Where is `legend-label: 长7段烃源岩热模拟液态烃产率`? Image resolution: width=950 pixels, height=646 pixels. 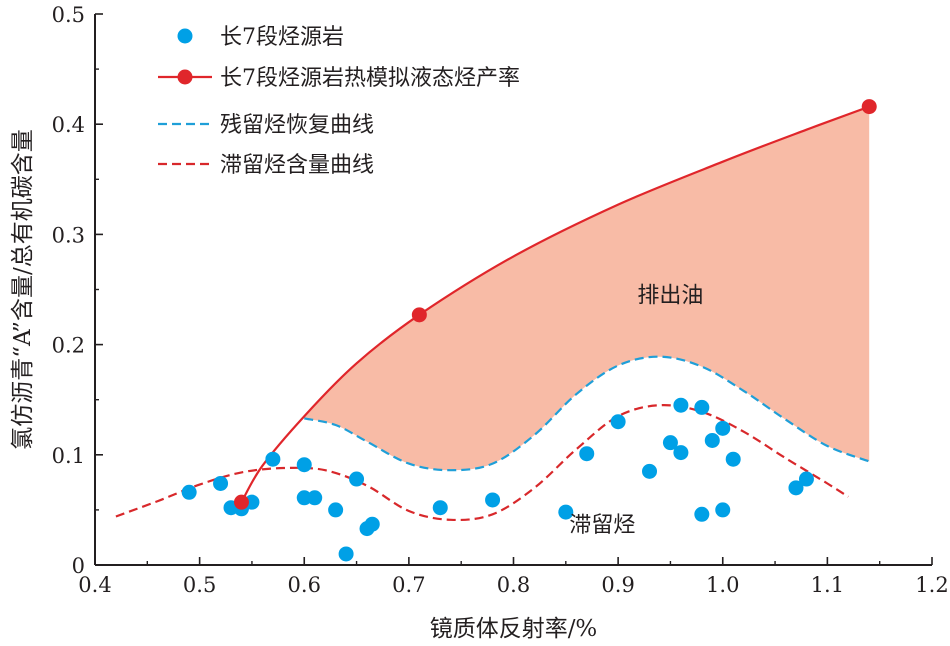
legend-label: 长7段烃源岩热模拟液态烃产率 is located at coordinates (370, 78).